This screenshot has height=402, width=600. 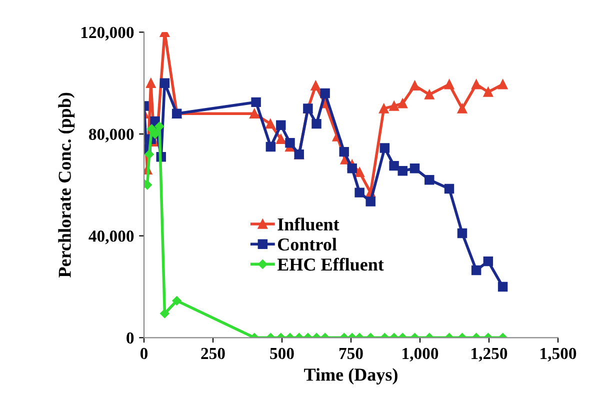 I want to click on x-tick-label: 500, so click(x=282, y=354).